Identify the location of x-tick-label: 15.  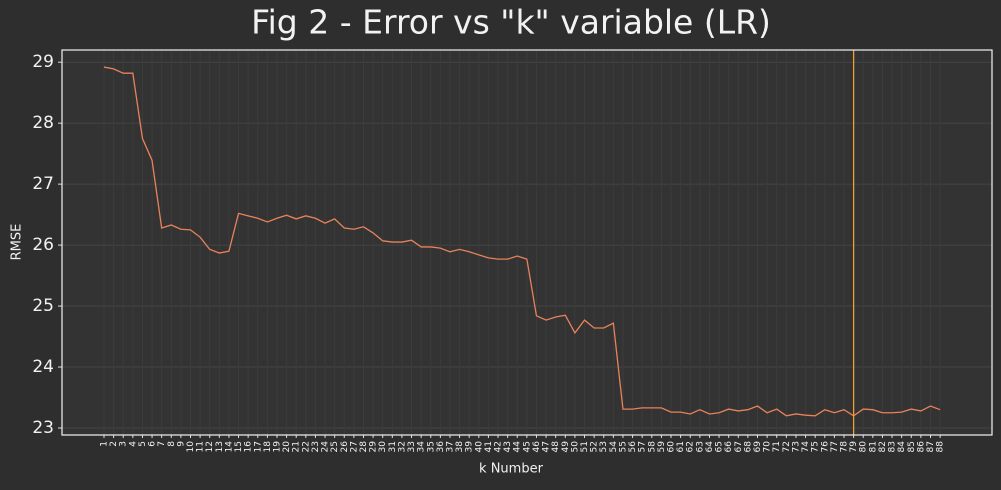
(239, 446).